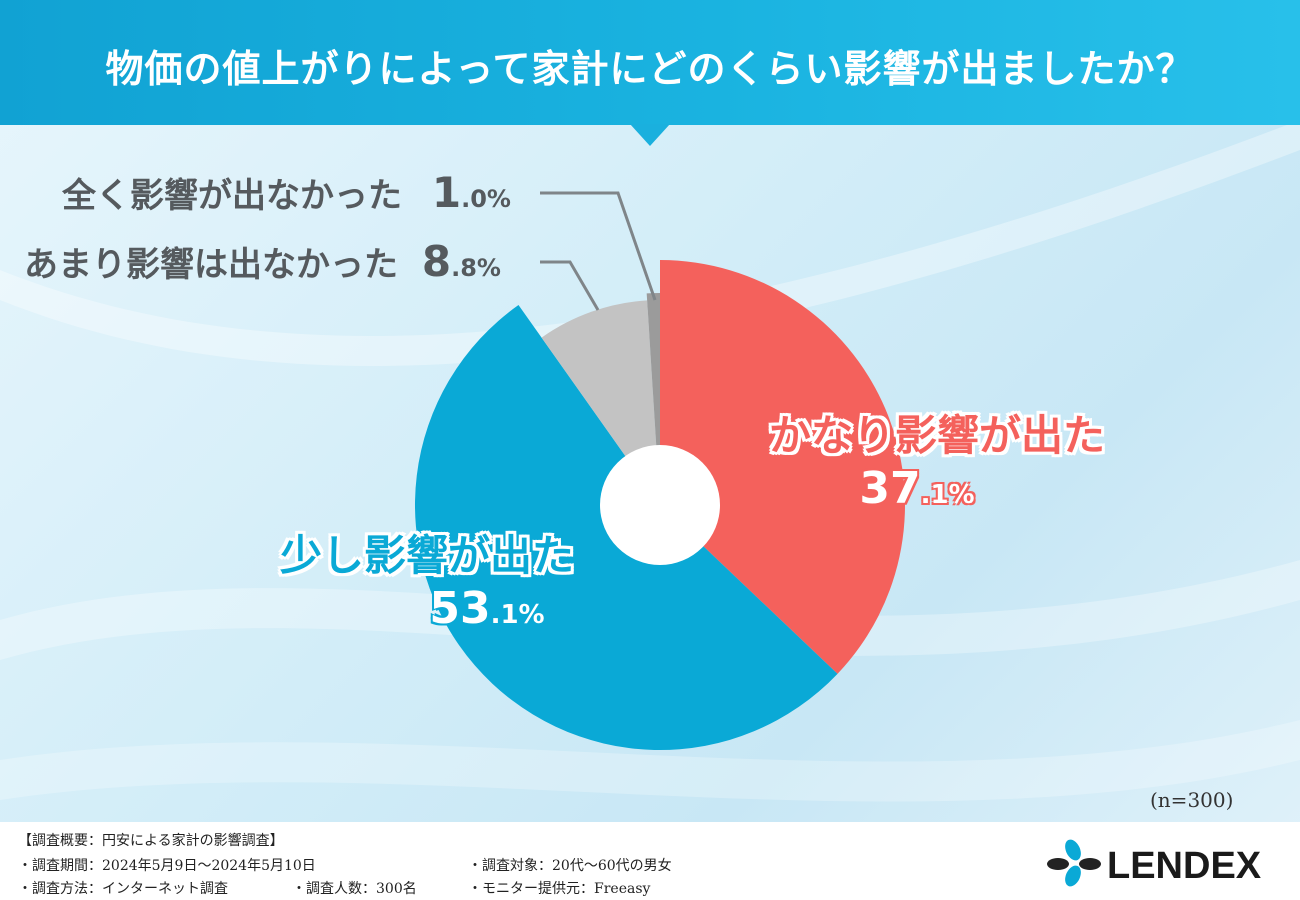 This screenshot has height=900, width=1300. Describe the element at coordinates (1184, 866) in the screenshot. I see `lendex-logo-text: LENDEX` at that location.